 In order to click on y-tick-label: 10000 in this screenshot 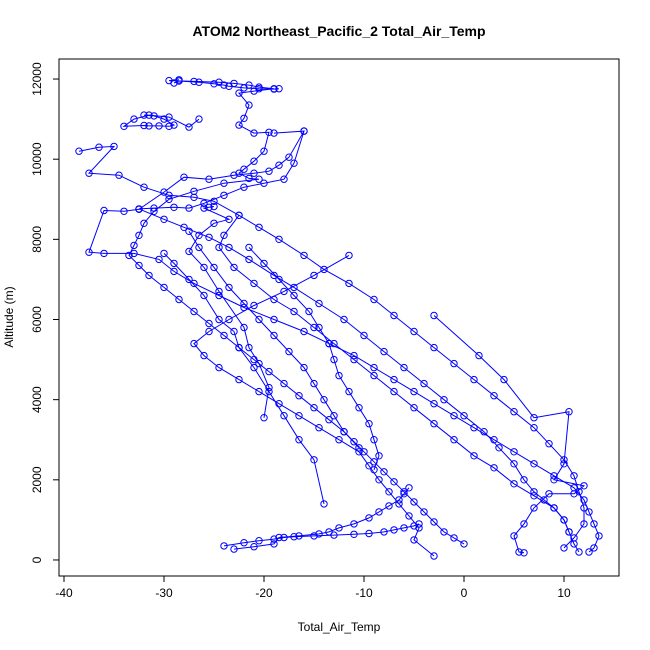, I will do `click(37, 159)`.